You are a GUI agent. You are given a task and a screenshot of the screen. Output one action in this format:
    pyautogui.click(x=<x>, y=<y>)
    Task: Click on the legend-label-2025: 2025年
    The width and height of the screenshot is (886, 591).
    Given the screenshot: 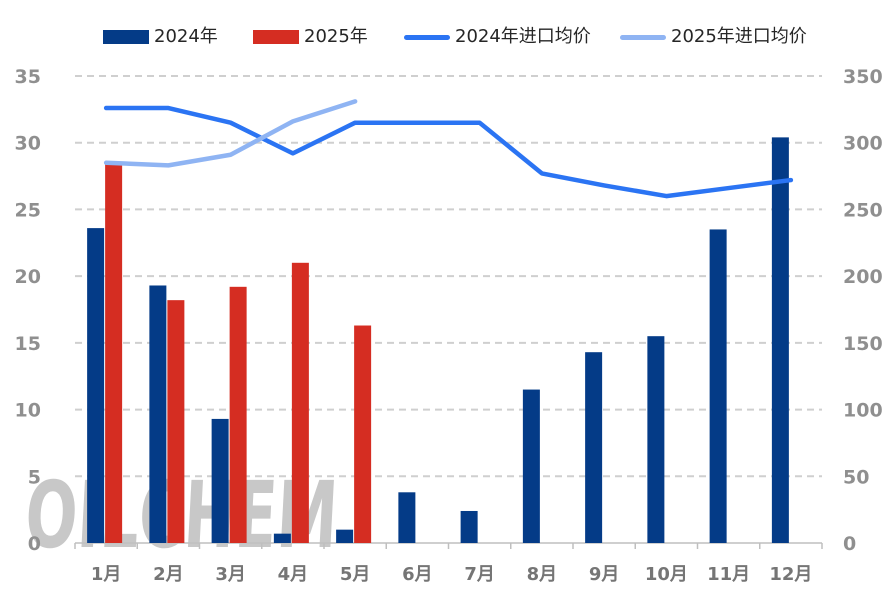 What is the action you would take?
    pyautogui.click(x=336, y=36)
    